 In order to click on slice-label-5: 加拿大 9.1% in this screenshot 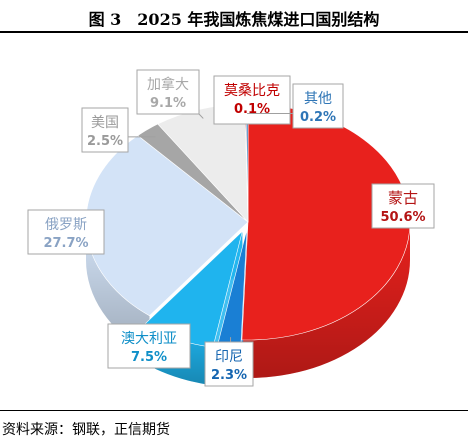, I will do `click(170, 94)`.